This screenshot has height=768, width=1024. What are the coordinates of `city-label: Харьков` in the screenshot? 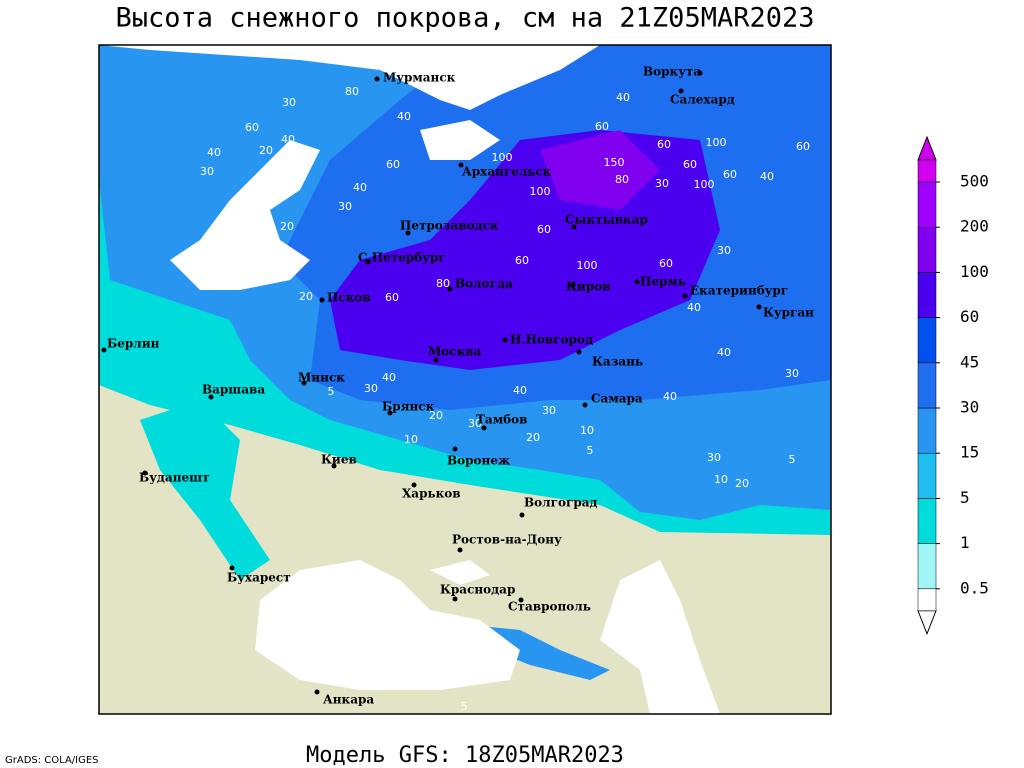 It's located at (431, 494).